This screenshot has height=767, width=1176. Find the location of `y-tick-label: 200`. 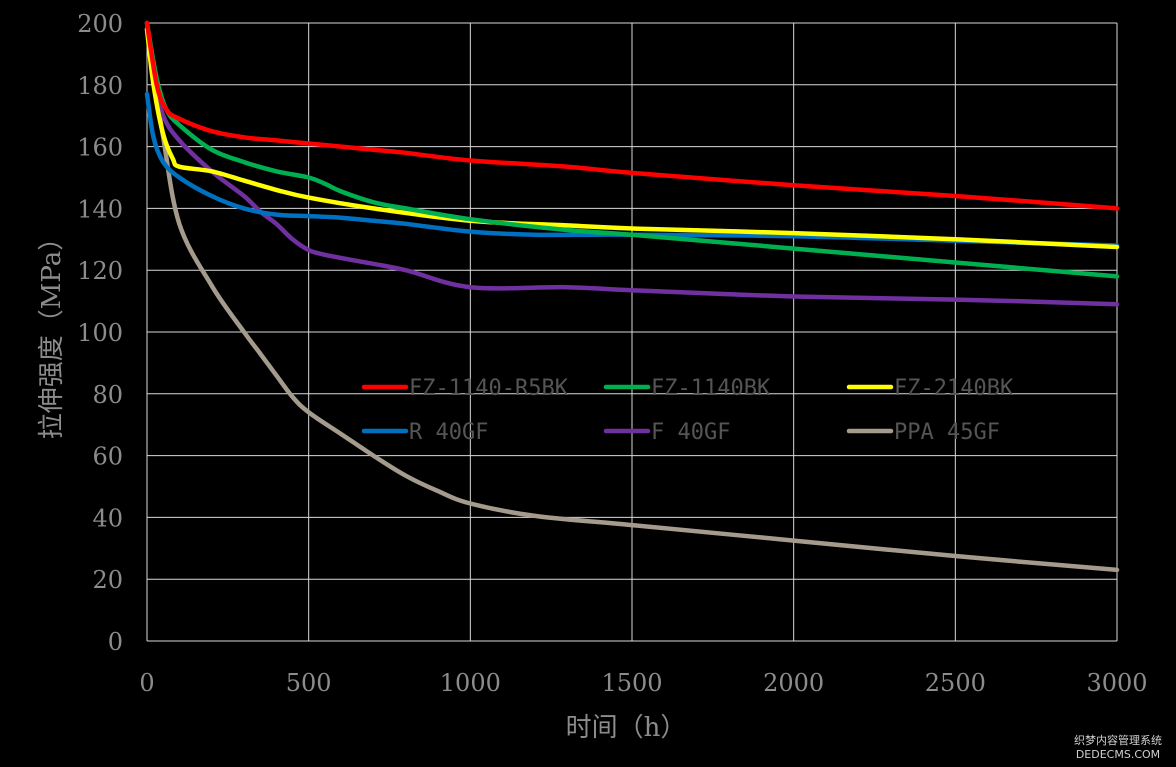

y-tick-label: 200 is located at coordinates (100, 24).